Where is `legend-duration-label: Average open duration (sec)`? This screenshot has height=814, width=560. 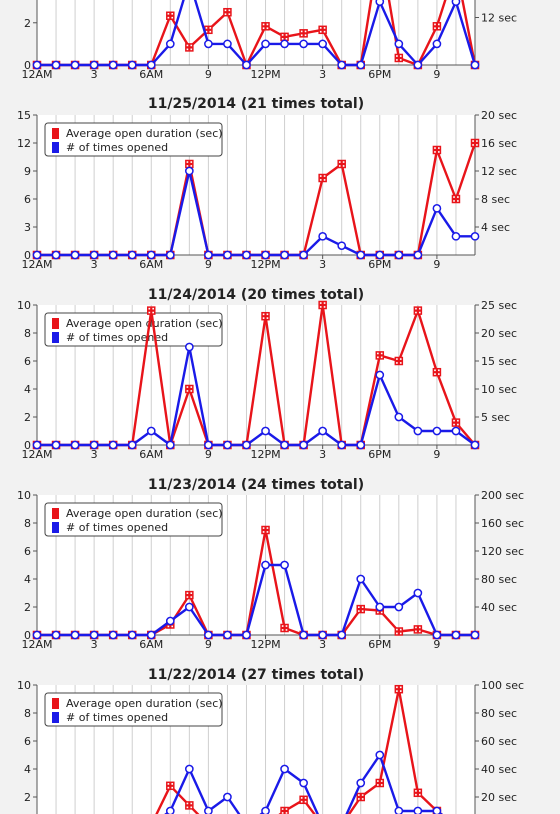
legend-duration-label: Average open duration (sec) is located at coordinates (144, 703).